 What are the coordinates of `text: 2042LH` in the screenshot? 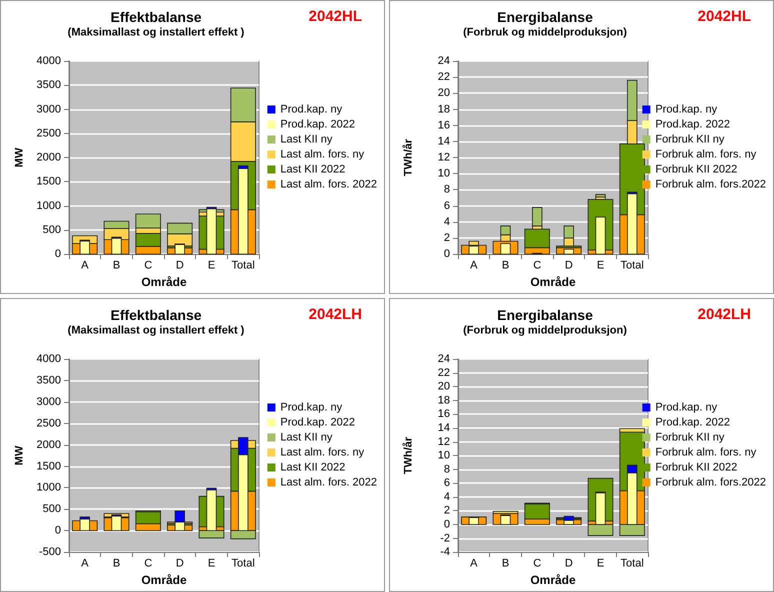 It's located at (335, 314).